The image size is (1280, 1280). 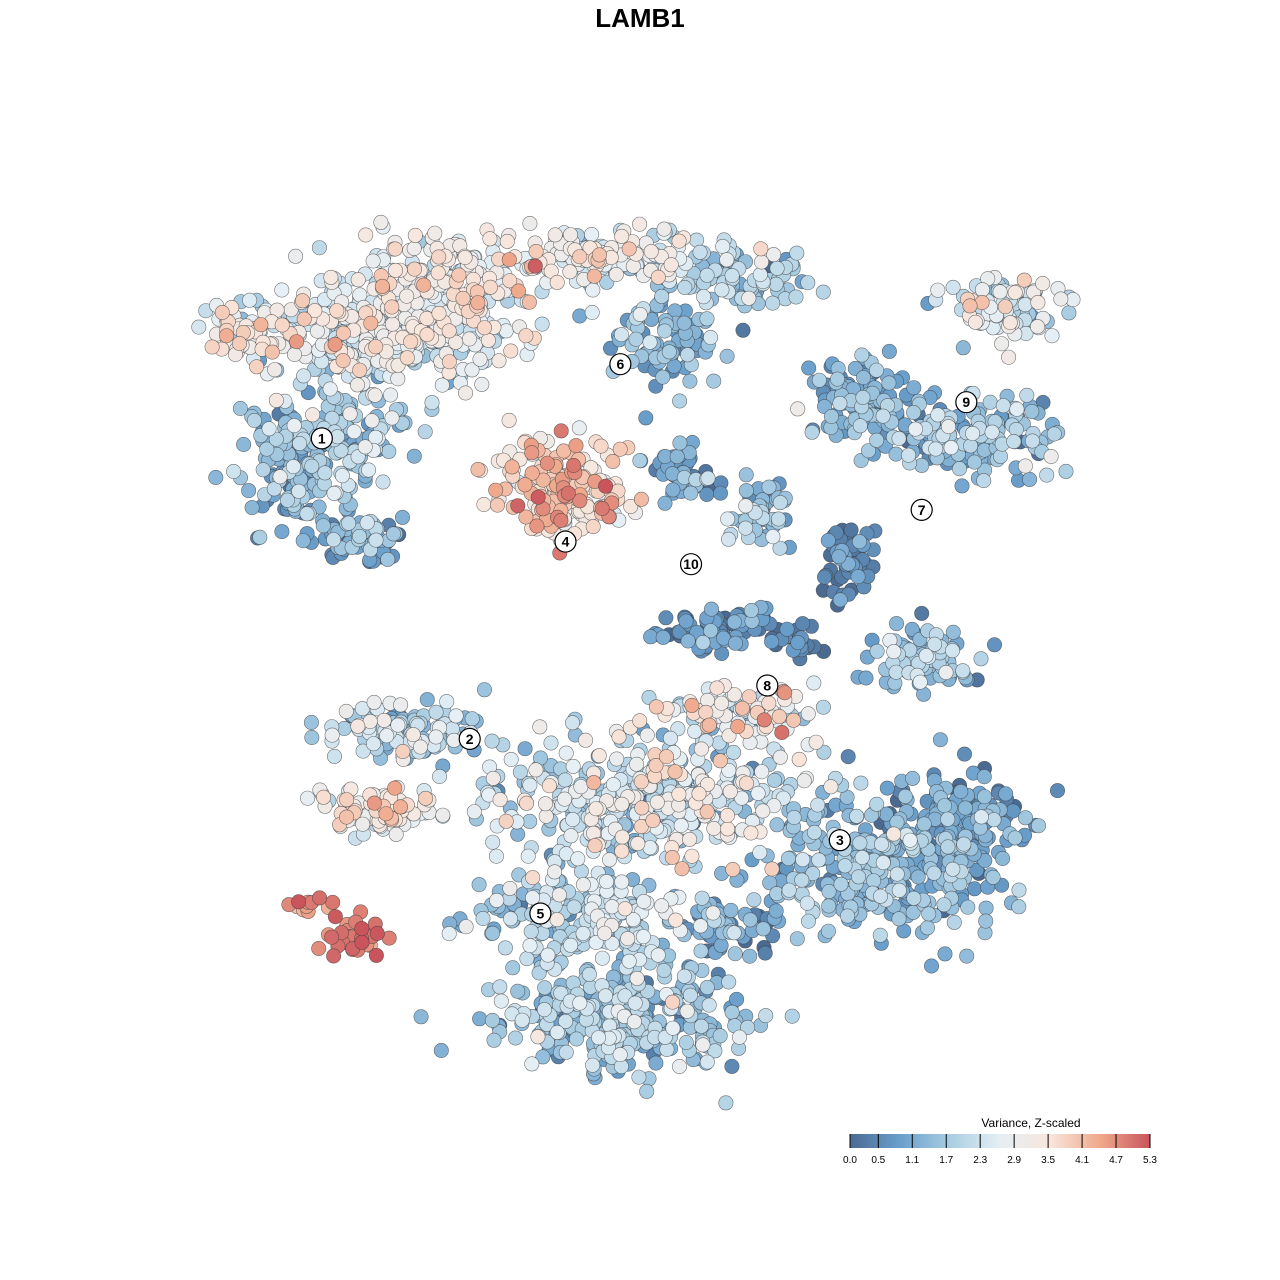 What do you see at coordinates (840, 840) in the screenshot?
I see `cluster-label-text: 3` at bounding box center [840, 840].